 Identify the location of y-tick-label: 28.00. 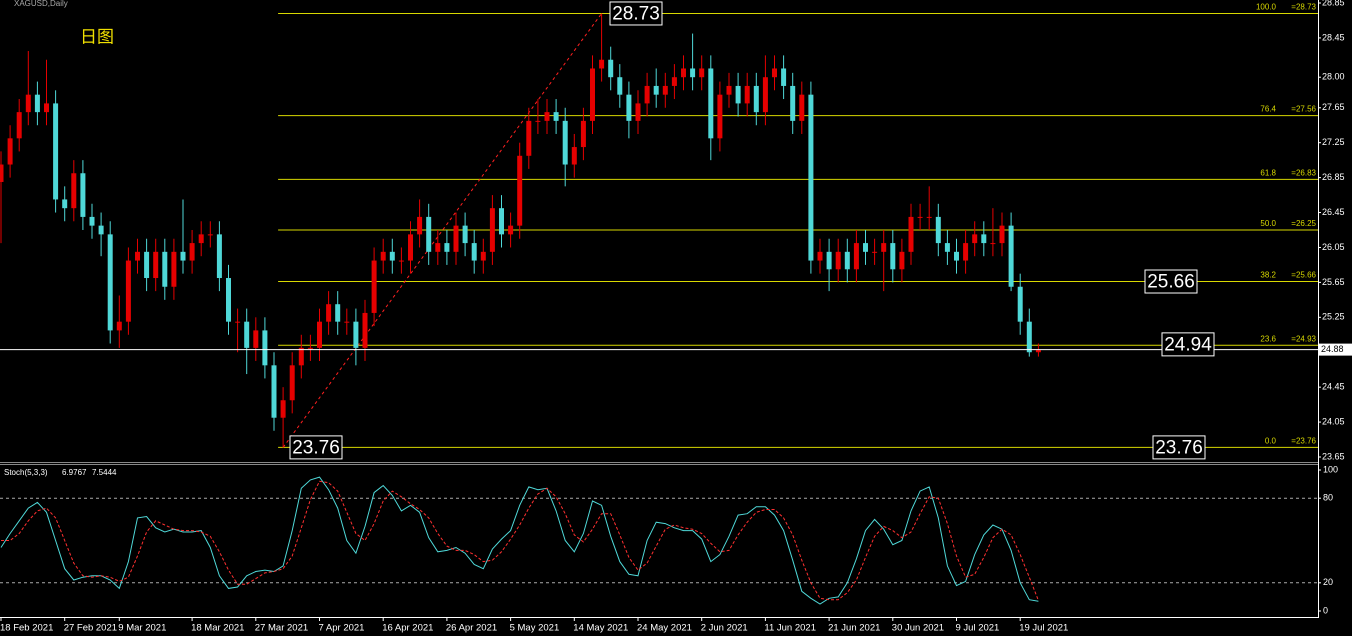
(1333, 77).